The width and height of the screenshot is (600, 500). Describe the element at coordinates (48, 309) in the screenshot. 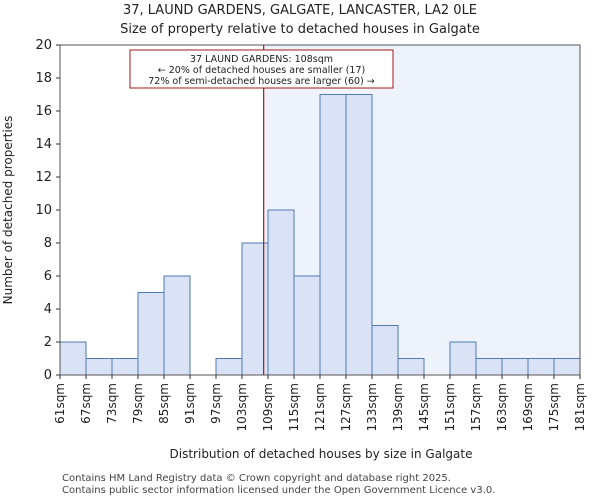

I see `y-tick-label-4: 4` at that location.